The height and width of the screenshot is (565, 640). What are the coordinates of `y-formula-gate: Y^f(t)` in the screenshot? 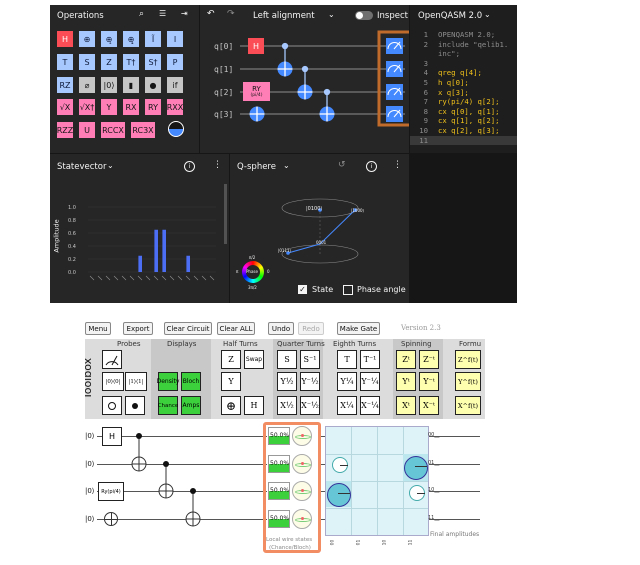 It's located at (468, 381).